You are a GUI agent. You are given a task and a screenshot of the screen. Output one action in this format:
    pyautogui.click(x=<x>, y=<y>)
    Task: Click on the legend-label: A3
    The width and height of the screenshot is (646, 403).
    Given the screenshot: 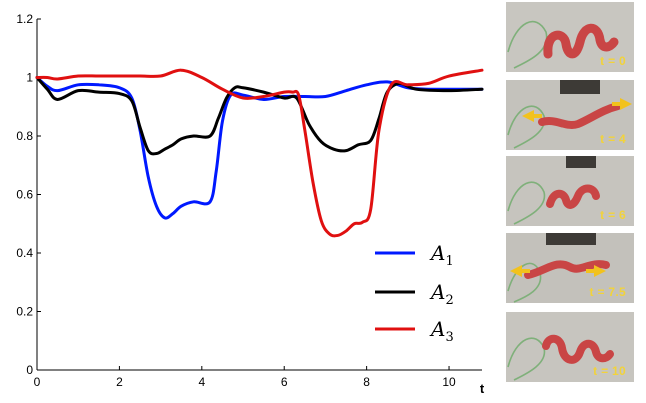 What is the action you would take?
    pyautogui.click(x=441, y=331)
    